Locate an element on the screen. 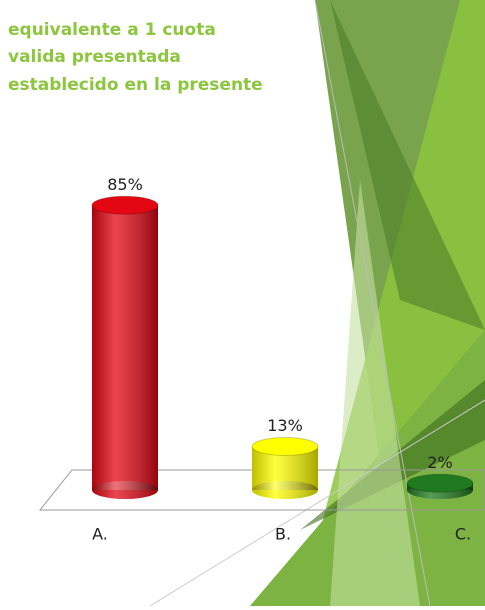 This screenshot has width=485, height=610. title-line: establecido en la presente is located at coordinates (135, 85).